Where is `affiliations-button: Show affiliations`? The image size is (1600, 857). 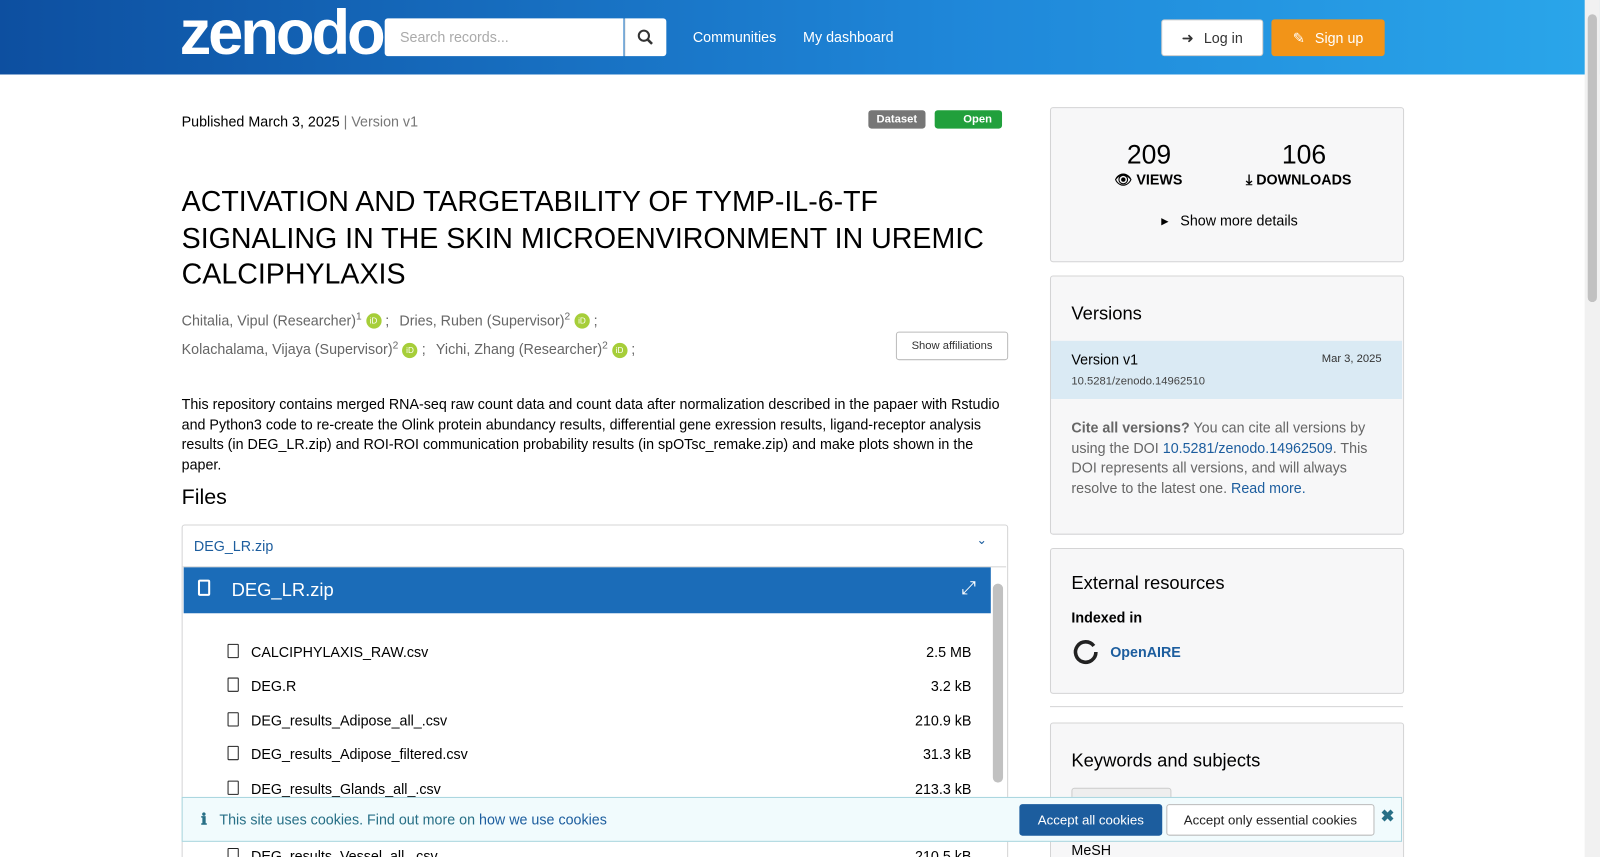
affiliations-button: Show affiliations is located at coordinates (952, 346).